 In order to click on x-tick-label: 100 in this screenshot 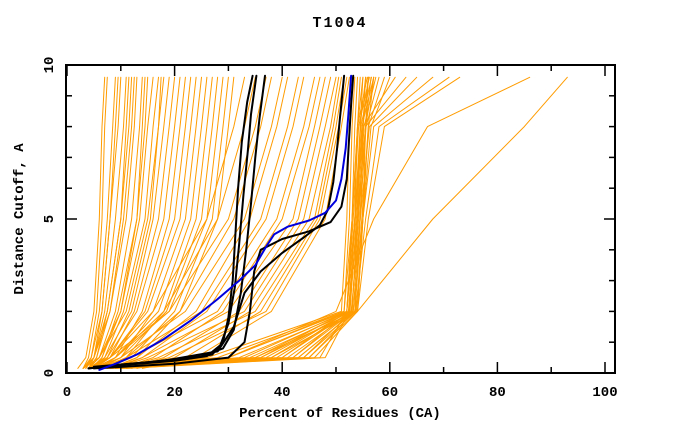, I will do `click(604, 393)`.